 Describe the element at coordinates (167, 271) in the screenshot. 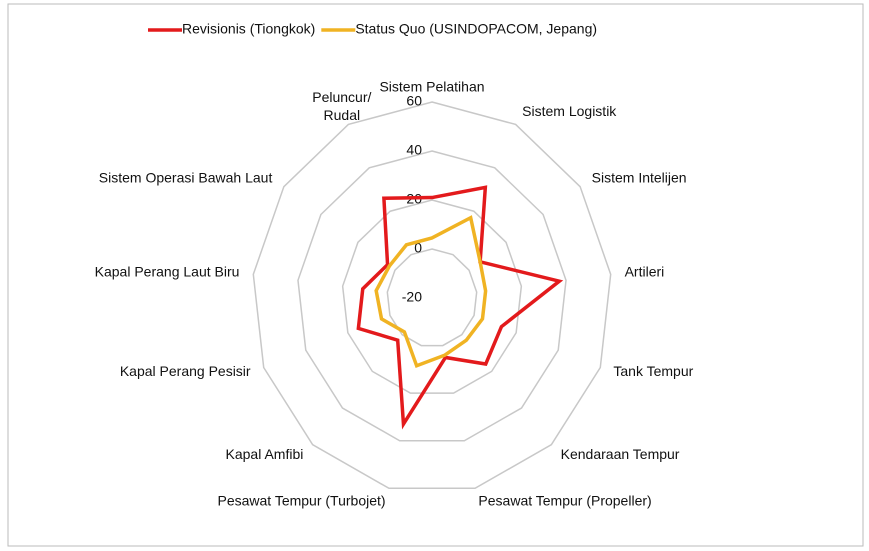

I see `category-label: Kapal Perang Laut Biru` at that location.